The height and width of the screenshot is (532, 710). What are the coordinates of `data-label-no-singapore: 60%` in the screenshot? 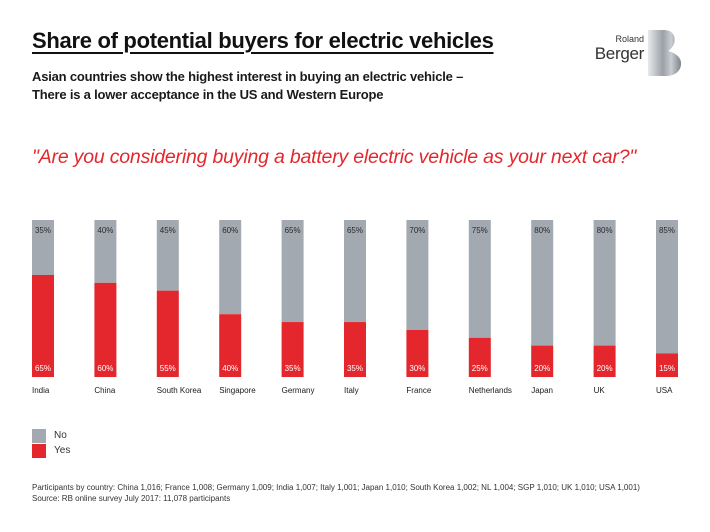 It's located at (230, 230).